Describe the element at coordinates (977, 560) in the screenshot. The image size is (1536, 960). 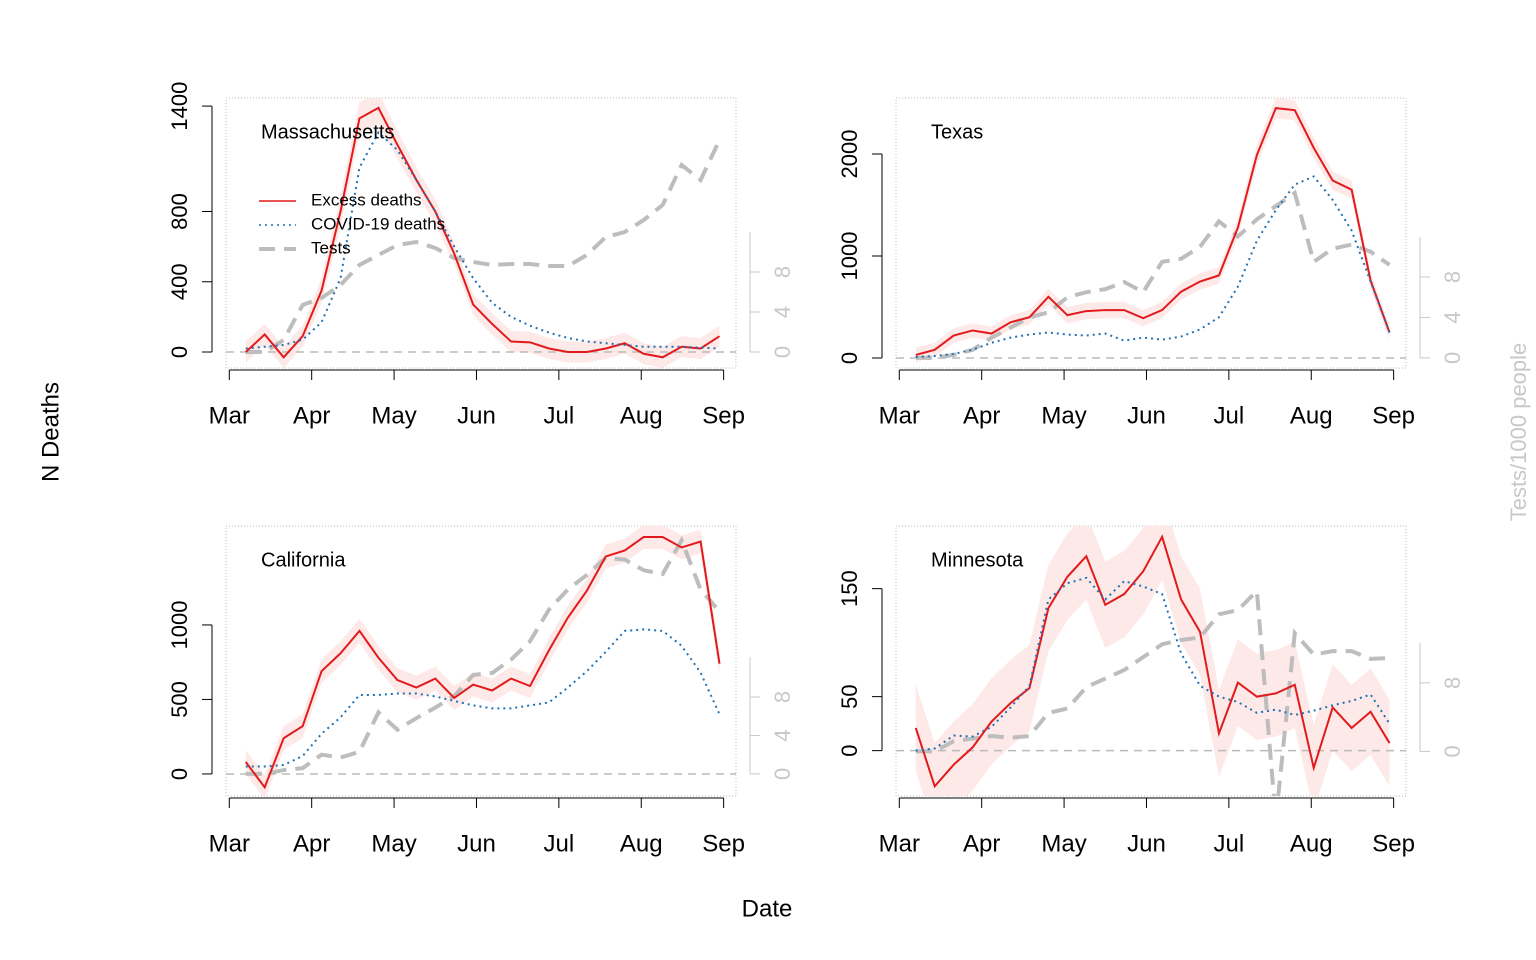
I see `panel-title: Minnesota` at that location.